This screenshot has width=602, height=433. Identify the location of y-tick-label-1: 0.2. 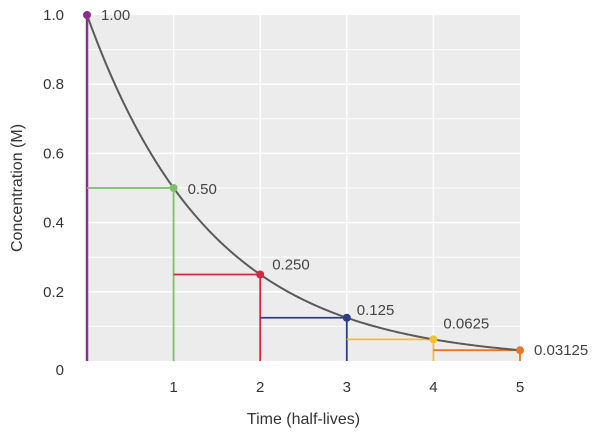
(53, 292).